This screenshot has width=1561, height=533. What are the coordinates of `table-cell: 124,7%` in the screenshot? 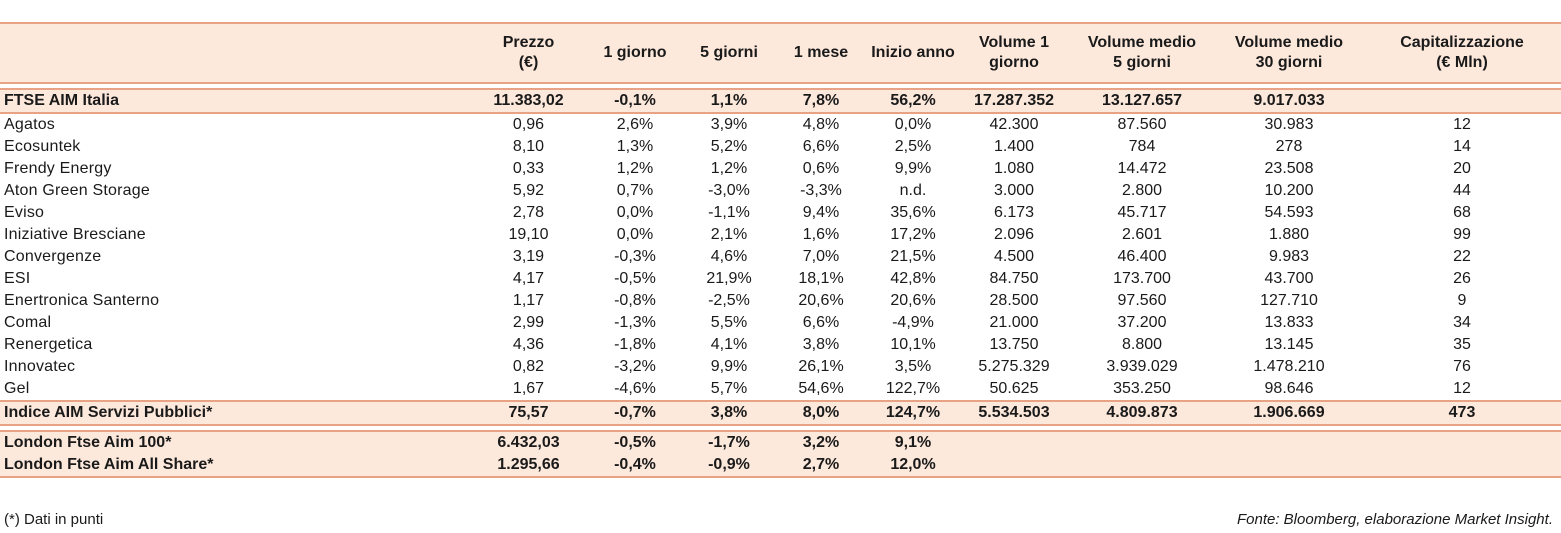 It's located at (913, 413).